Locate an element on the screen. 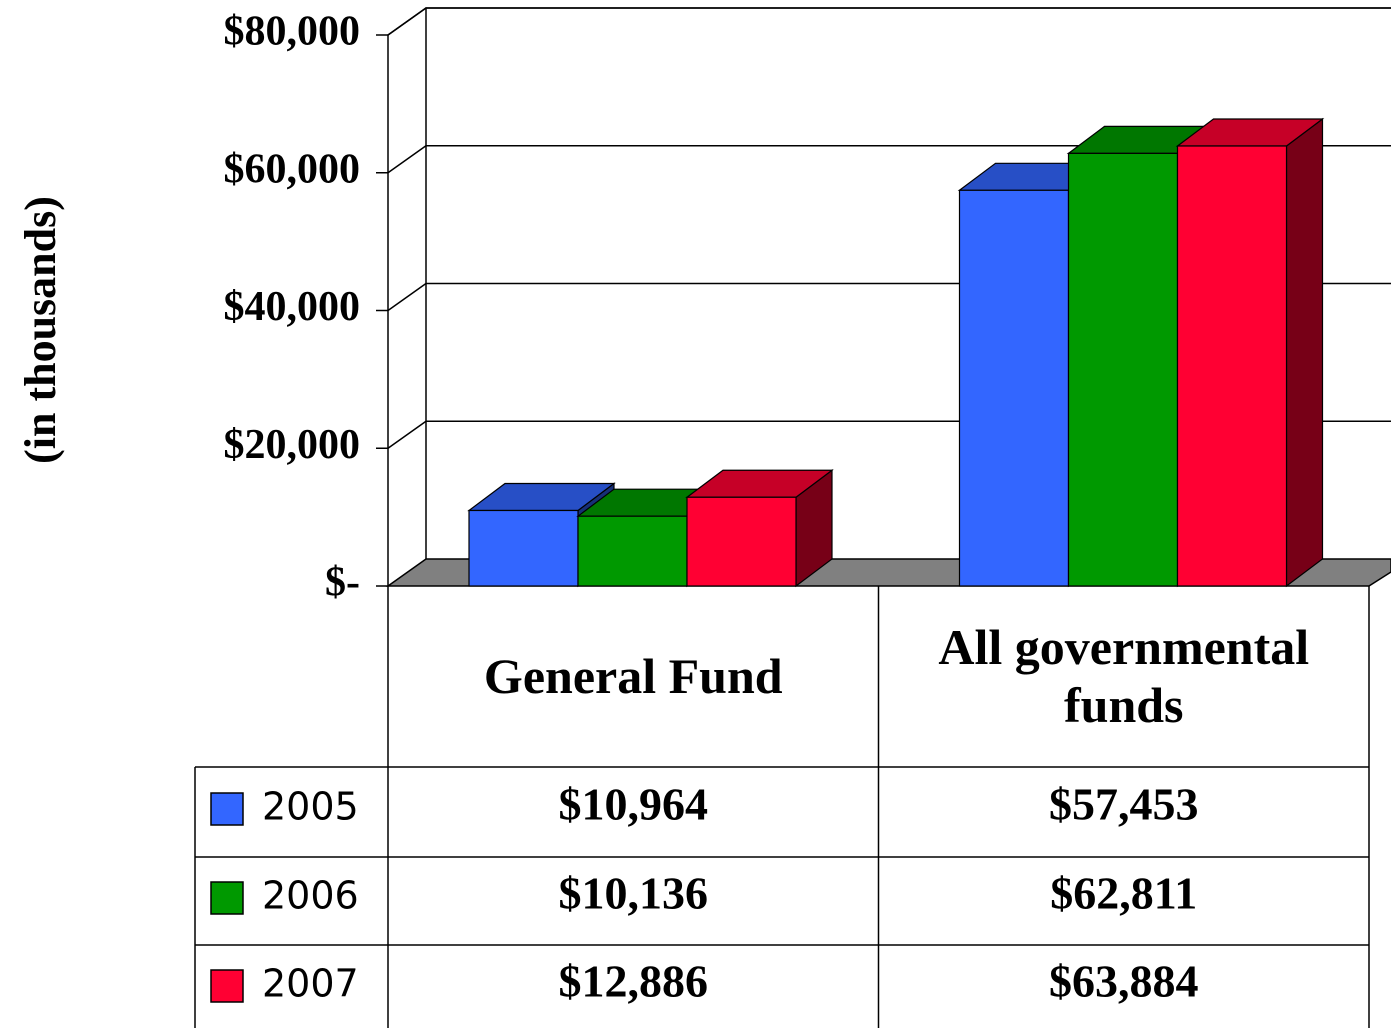  y-tick-label: $40,000 is located at coordinates (292, 307).